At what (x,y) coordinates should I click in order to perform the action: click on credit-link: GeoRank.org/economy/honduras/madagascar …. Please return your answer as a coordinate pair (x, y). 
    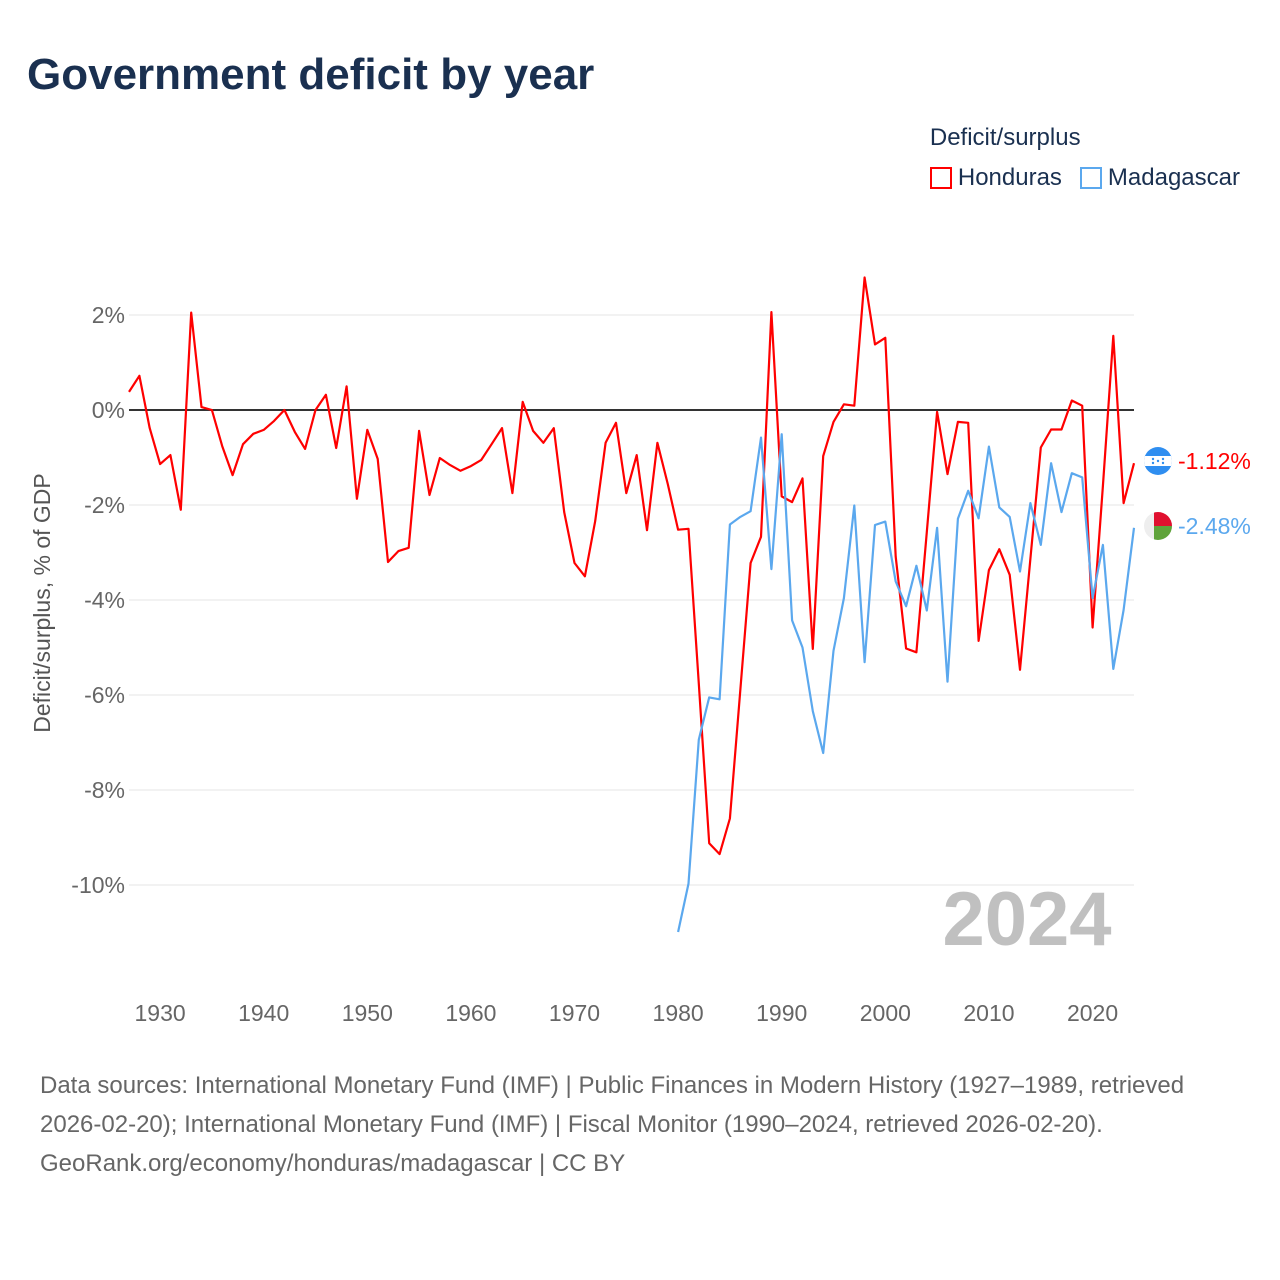
    Looking at the image, I should click on (333, 1163).